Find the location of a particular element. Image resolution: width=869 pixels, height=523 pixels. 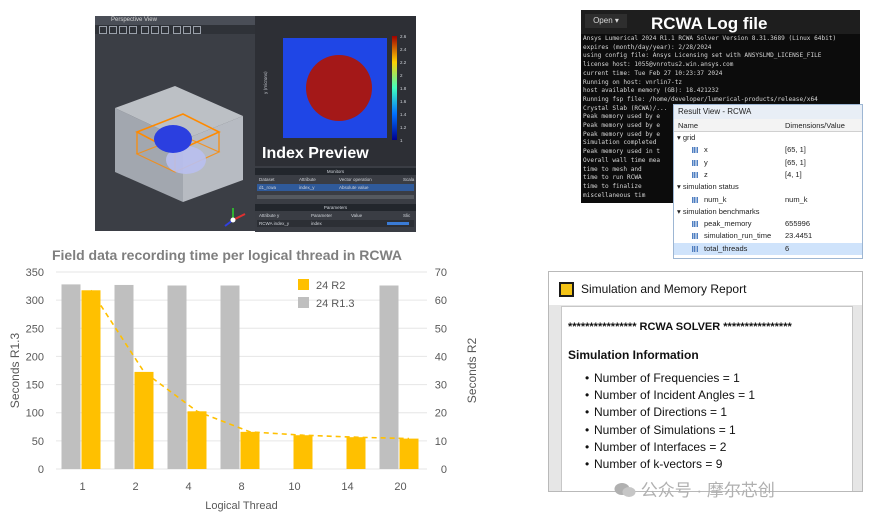

result-item-label: z is located at coordinates (706, 174).